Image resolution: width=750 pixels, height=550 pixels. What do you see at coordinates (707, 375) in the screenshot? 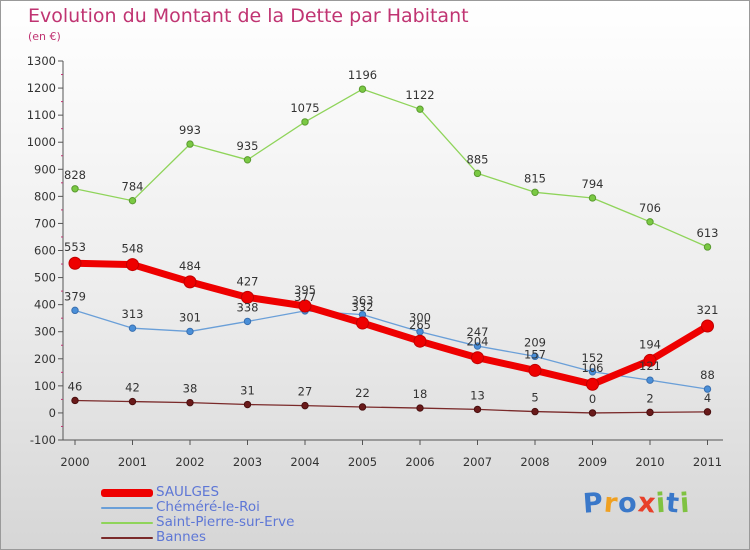
I see `data-label: 88` at bounding box center [707, 375].